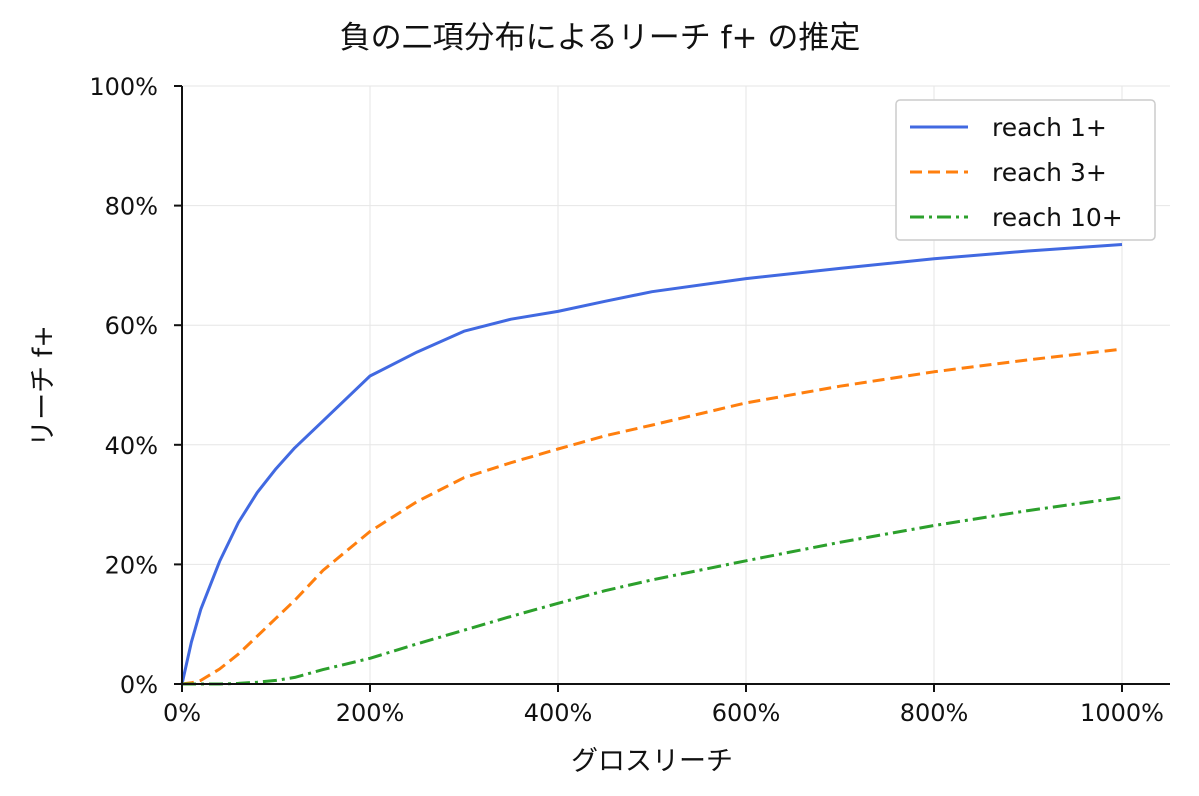  I want to click on legend: reach 1+ reach 3+ reach 10+, so click(1025, 170).